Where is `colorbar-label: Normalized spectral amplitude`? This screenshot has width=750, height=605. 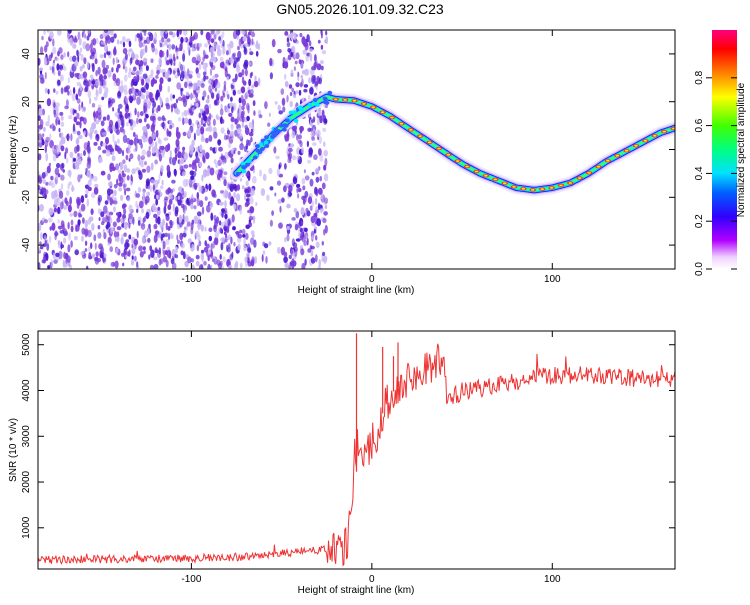 colorbar-label: Normalized spectral amplitude is located at coordinates (741, 149).